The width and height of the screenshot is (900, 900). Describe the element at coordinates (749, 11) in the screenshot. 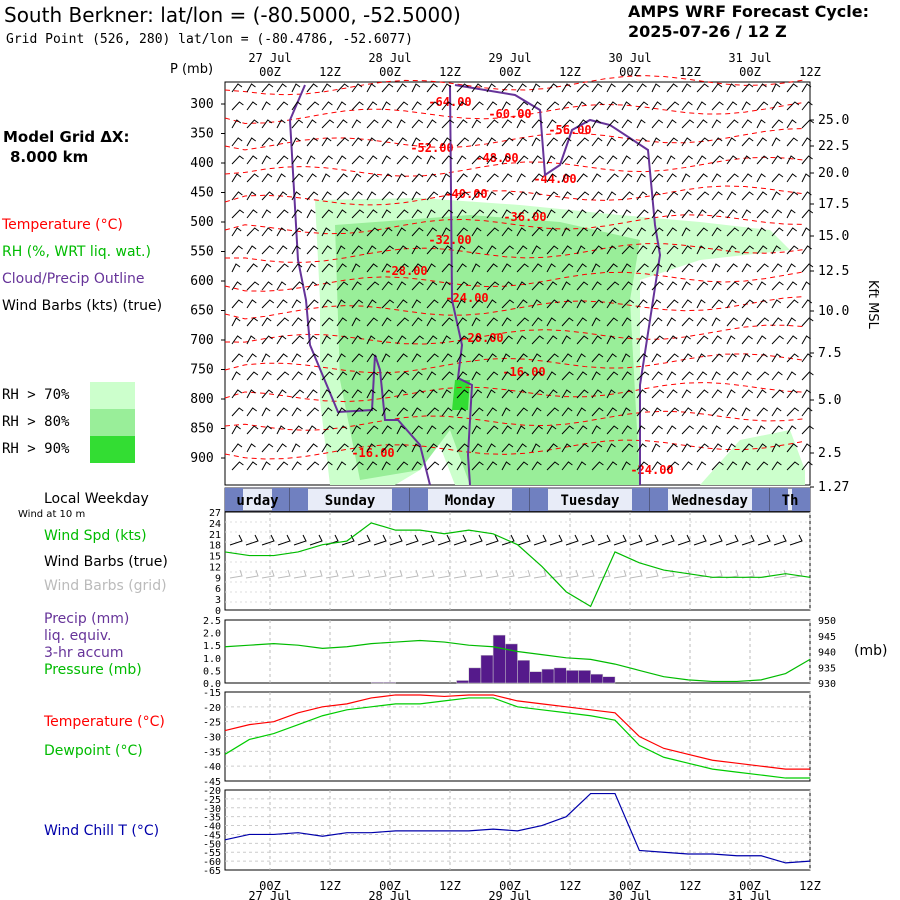

I see `cycle-label: AMPS WRF Forecast Cycle:` at that location.